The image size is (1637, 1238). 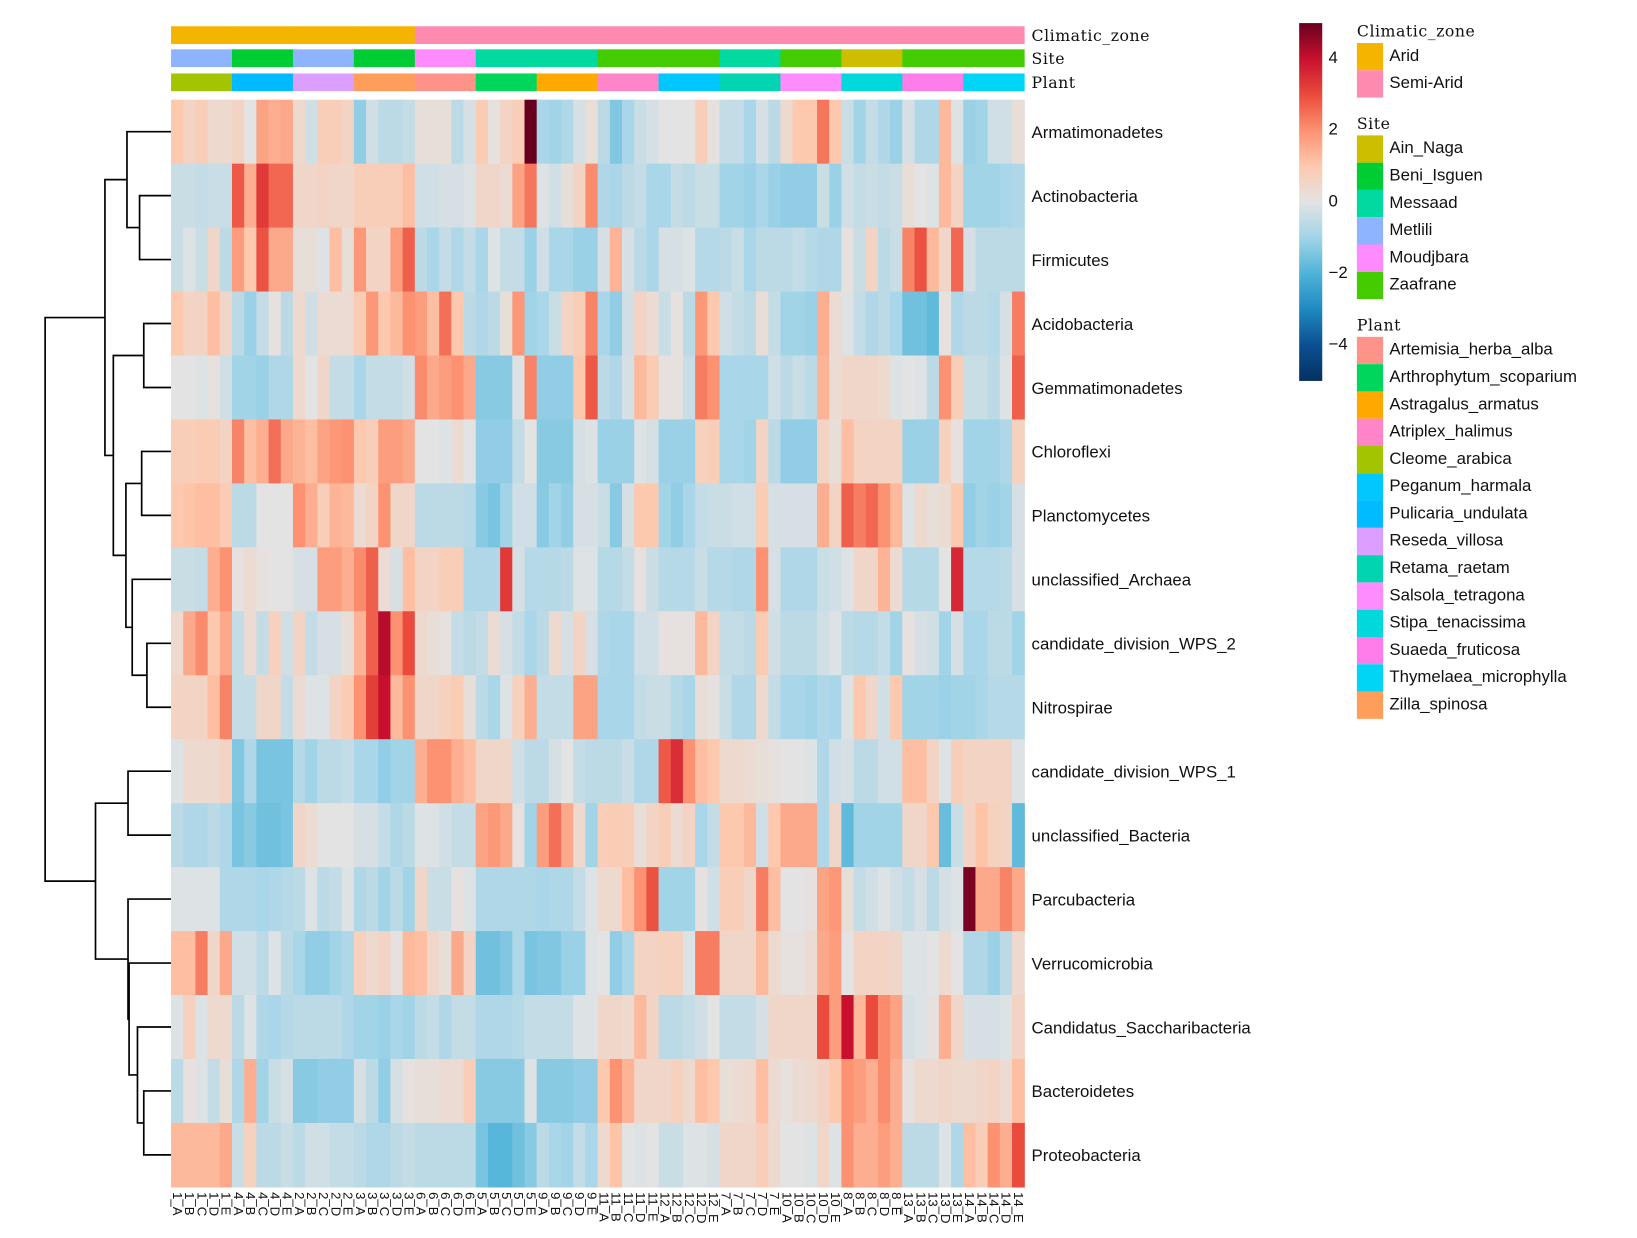 What do you see at coordinates (469, 1204) in the screenshot?
I see `column-label: 6_E` at bounding box center [469, 1204].